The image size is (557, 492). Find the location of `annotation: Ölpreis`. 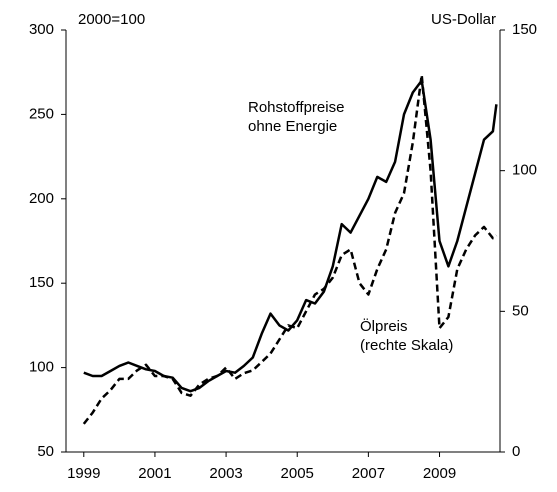

annotation: Ölpreis is located at coordinates (384, 326).